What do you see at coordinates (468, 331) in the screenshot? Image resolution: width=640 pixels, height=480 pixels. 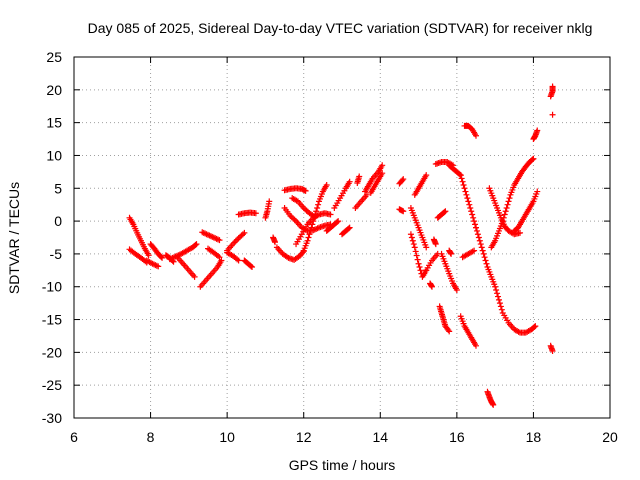 I see `series-arc45` at bounding box center [468, 331].